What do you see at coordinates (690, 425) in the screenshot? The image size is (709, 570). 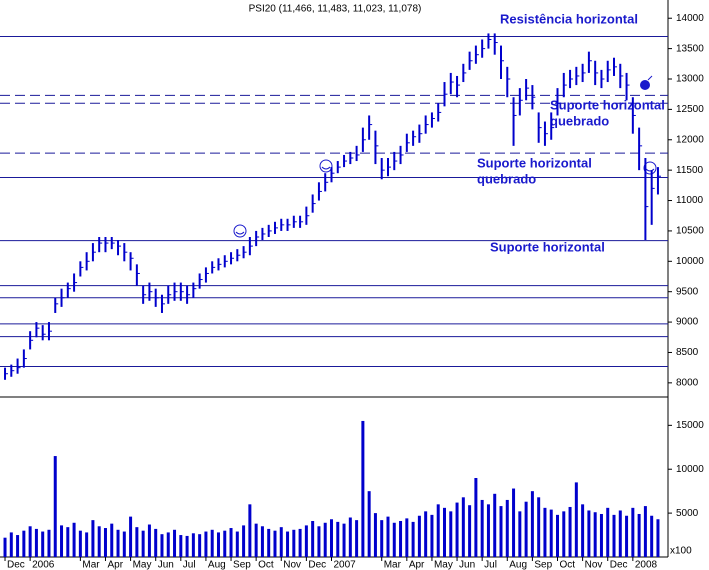 I see `y-tick-label: 15000` at bounding box center [690, 425].